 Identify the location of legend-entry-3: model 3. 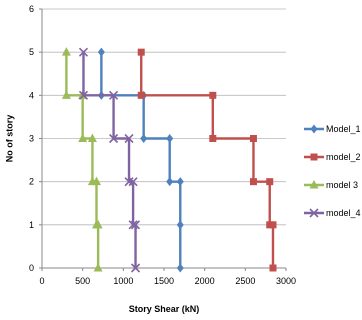
(331, 185).